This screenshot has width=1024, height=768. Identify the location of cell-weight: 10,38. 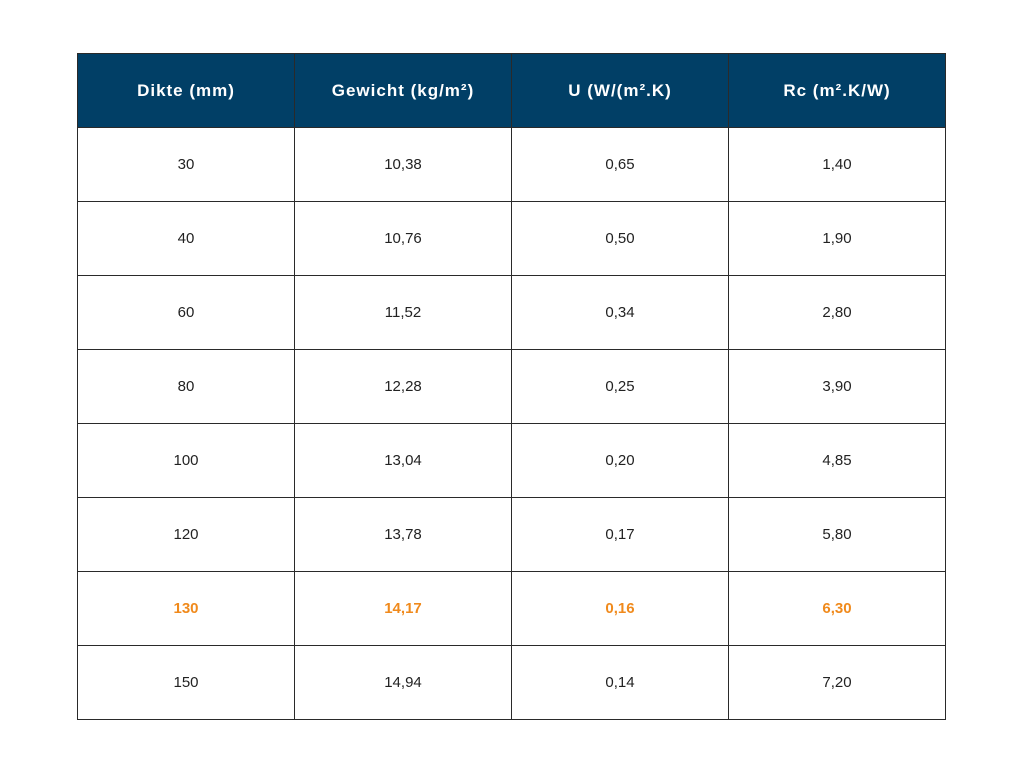
(403, 164).